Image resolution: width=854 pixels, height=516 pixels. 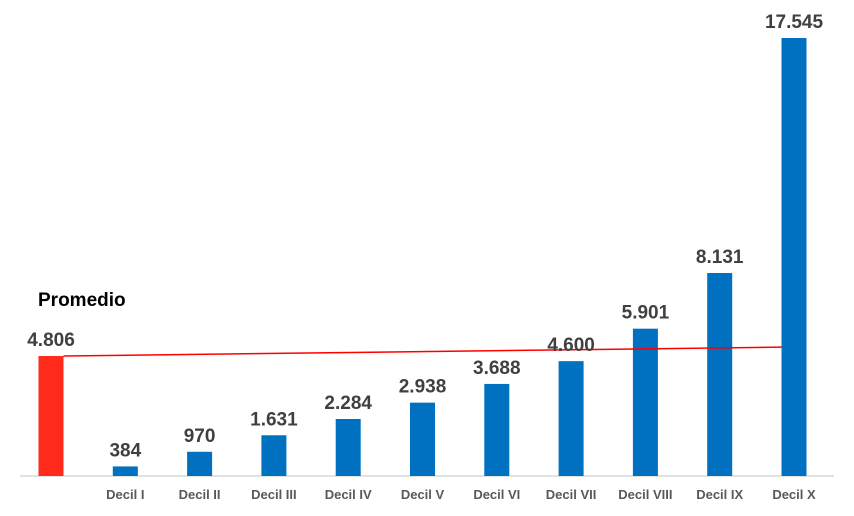 What do you see at coordinates (348, 494) in the screenshot?
I see `x-tick-label: Decil IV` at bounding box center [348, 494].